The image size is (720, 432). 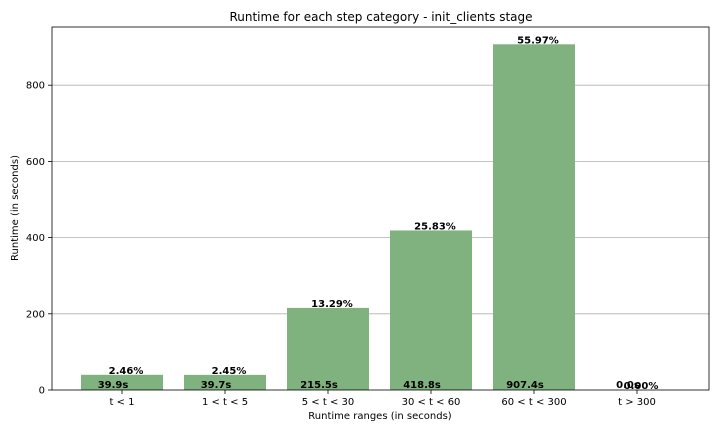 I want to click on y-tick-label: 200, so click(x=35, y=314).